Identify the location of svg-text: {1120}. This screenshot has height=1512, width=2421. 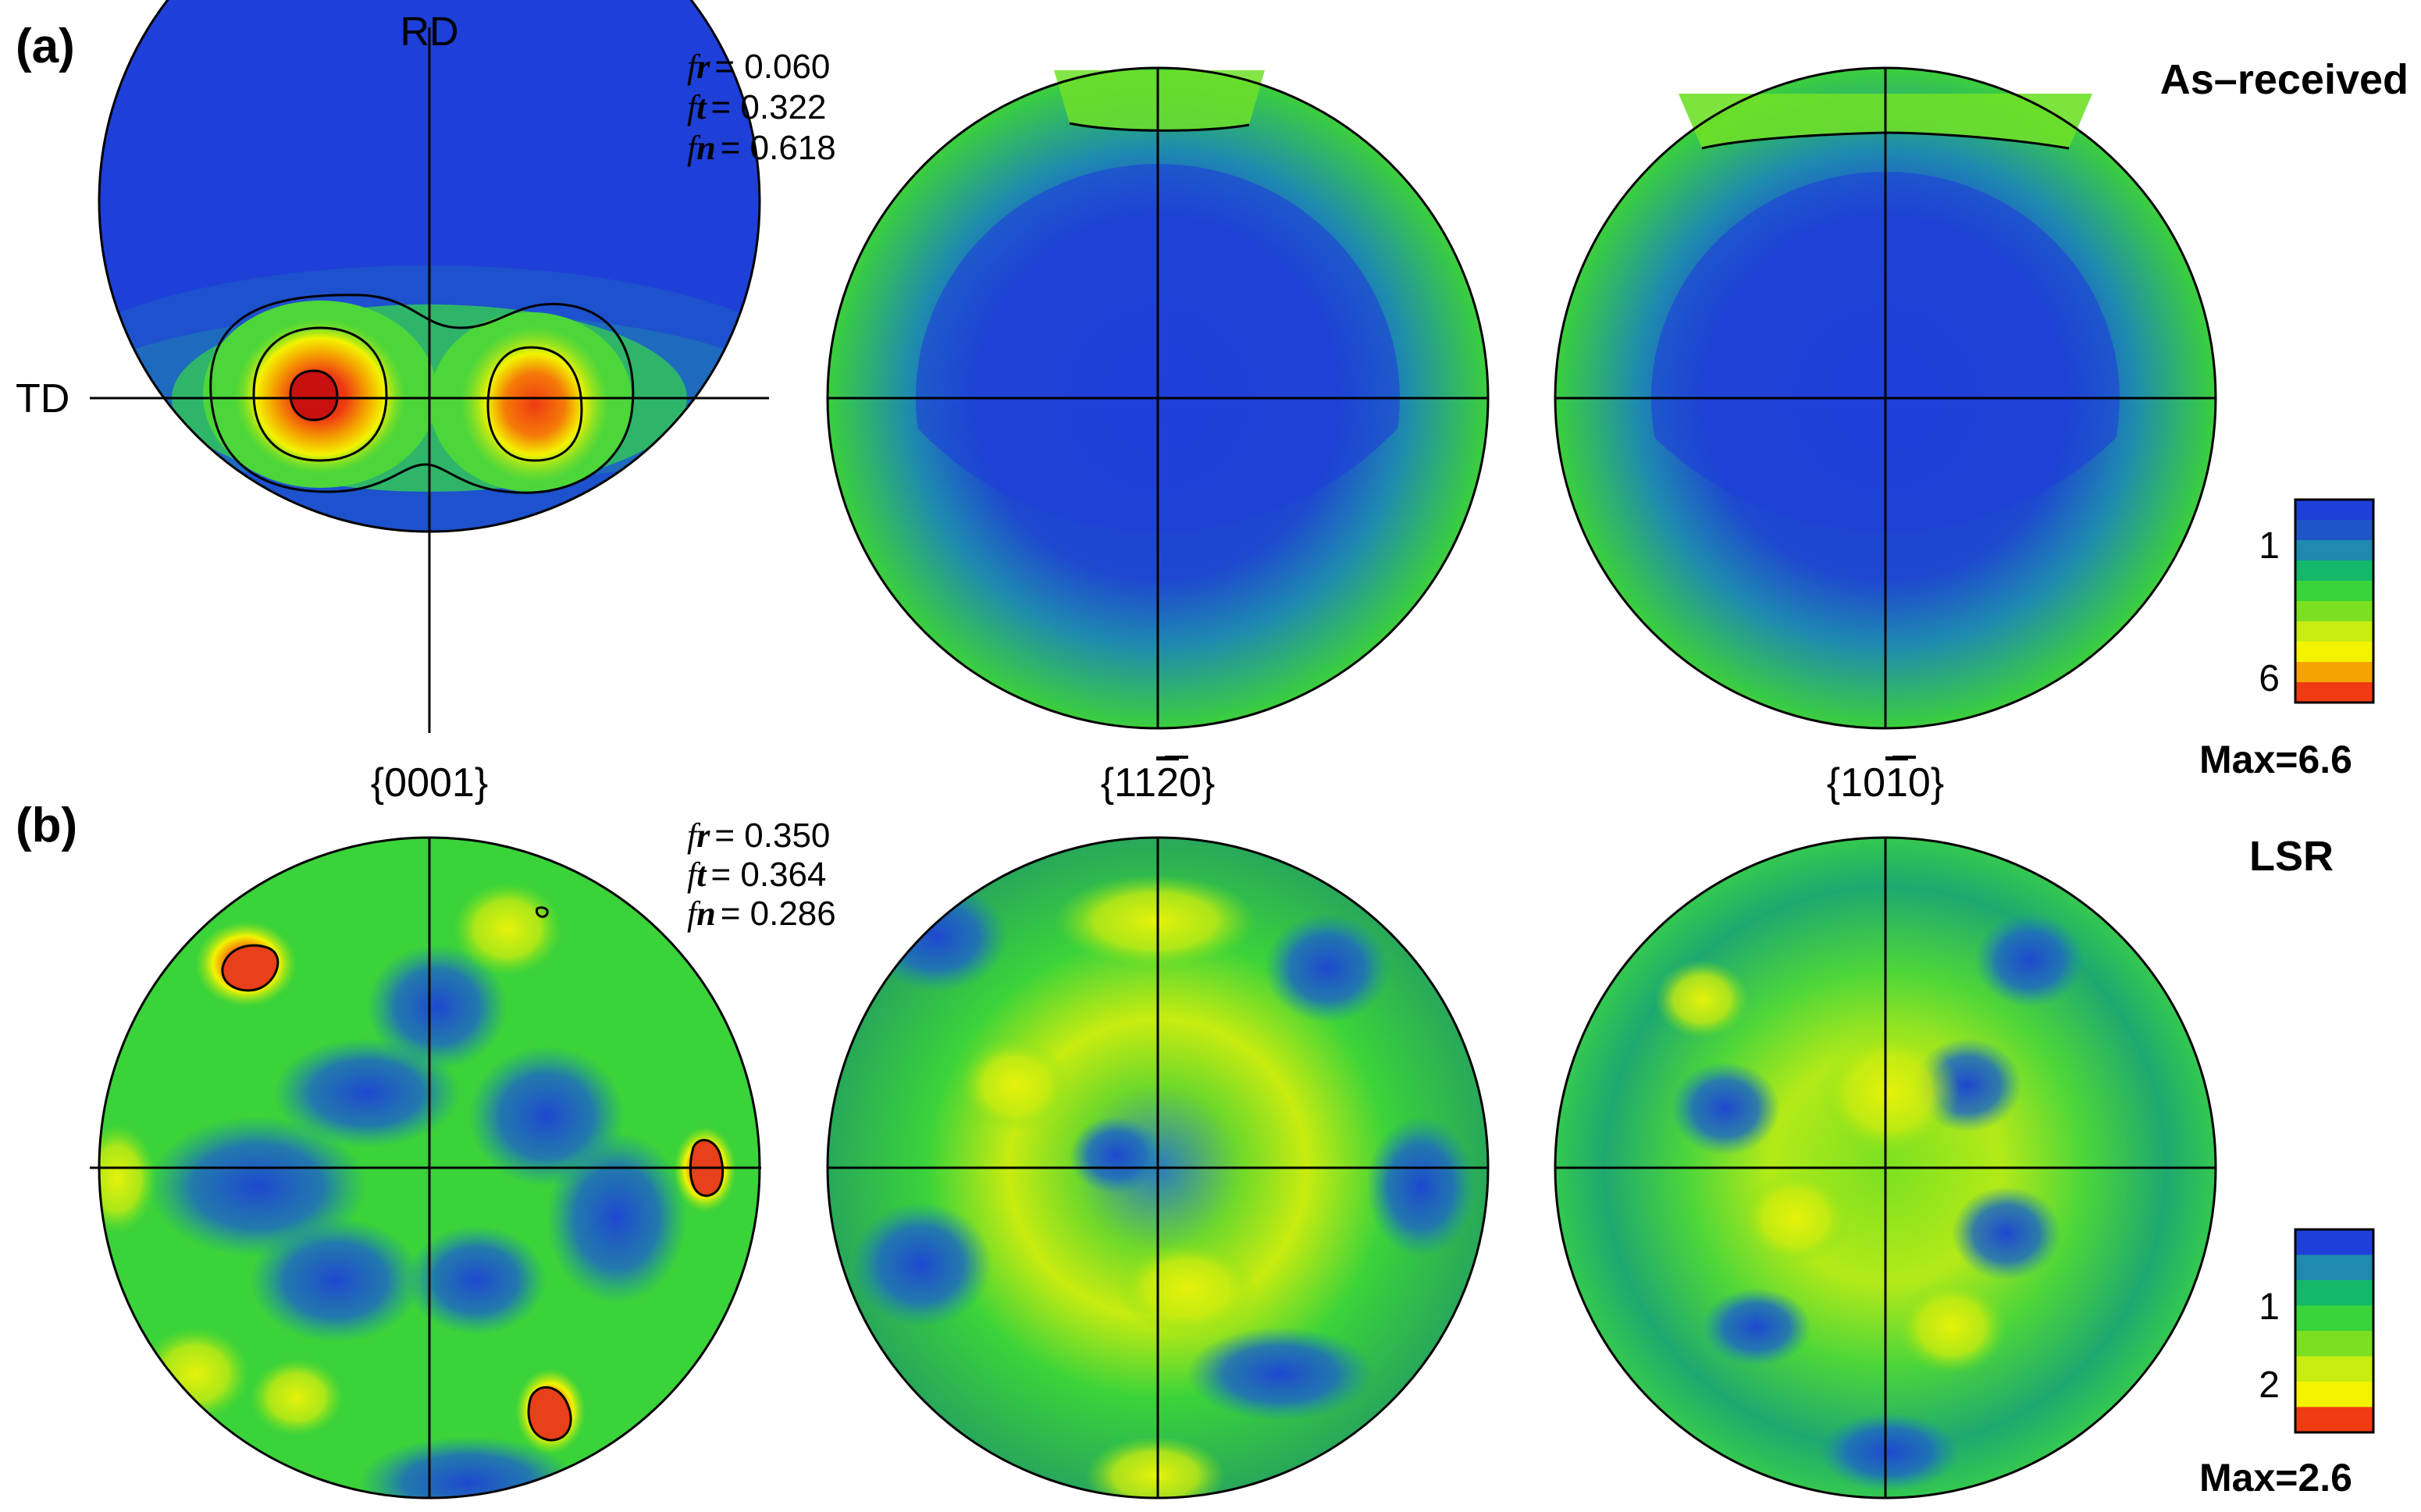
(1158, 783).